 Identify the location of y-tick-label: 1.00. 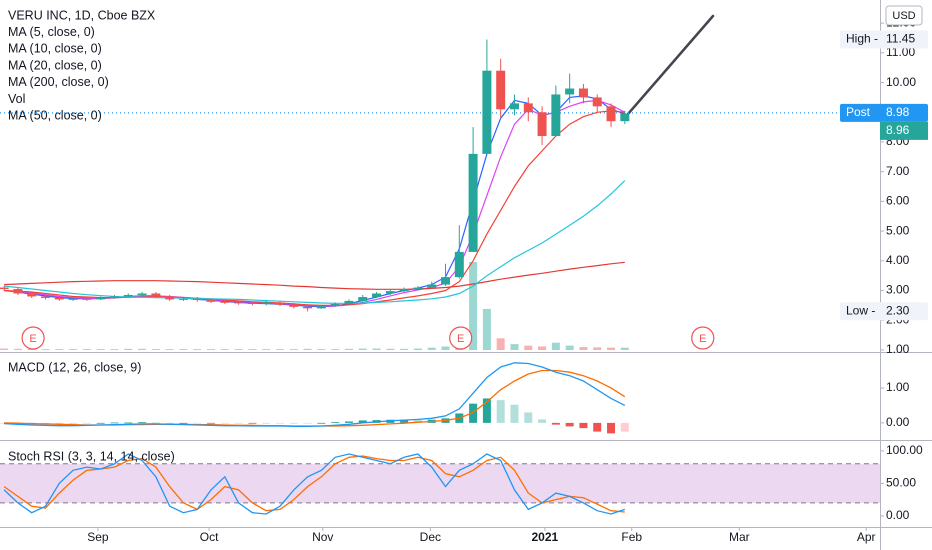
(898, 349).